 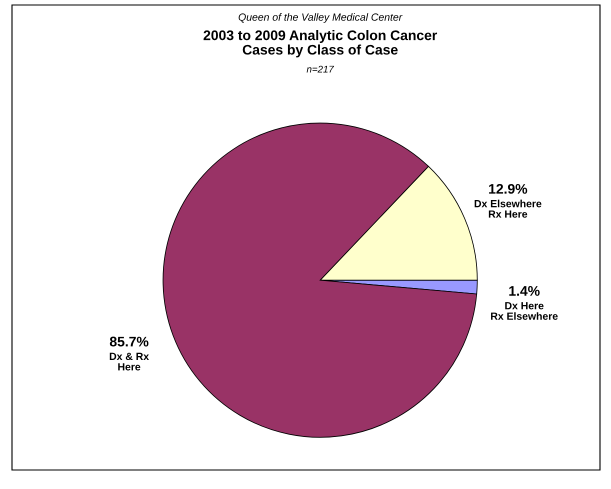 What do you see at coordinates (524, 291) in the screenshot?
I see `data-label: 1.4%` at bounding box center [524, 291].